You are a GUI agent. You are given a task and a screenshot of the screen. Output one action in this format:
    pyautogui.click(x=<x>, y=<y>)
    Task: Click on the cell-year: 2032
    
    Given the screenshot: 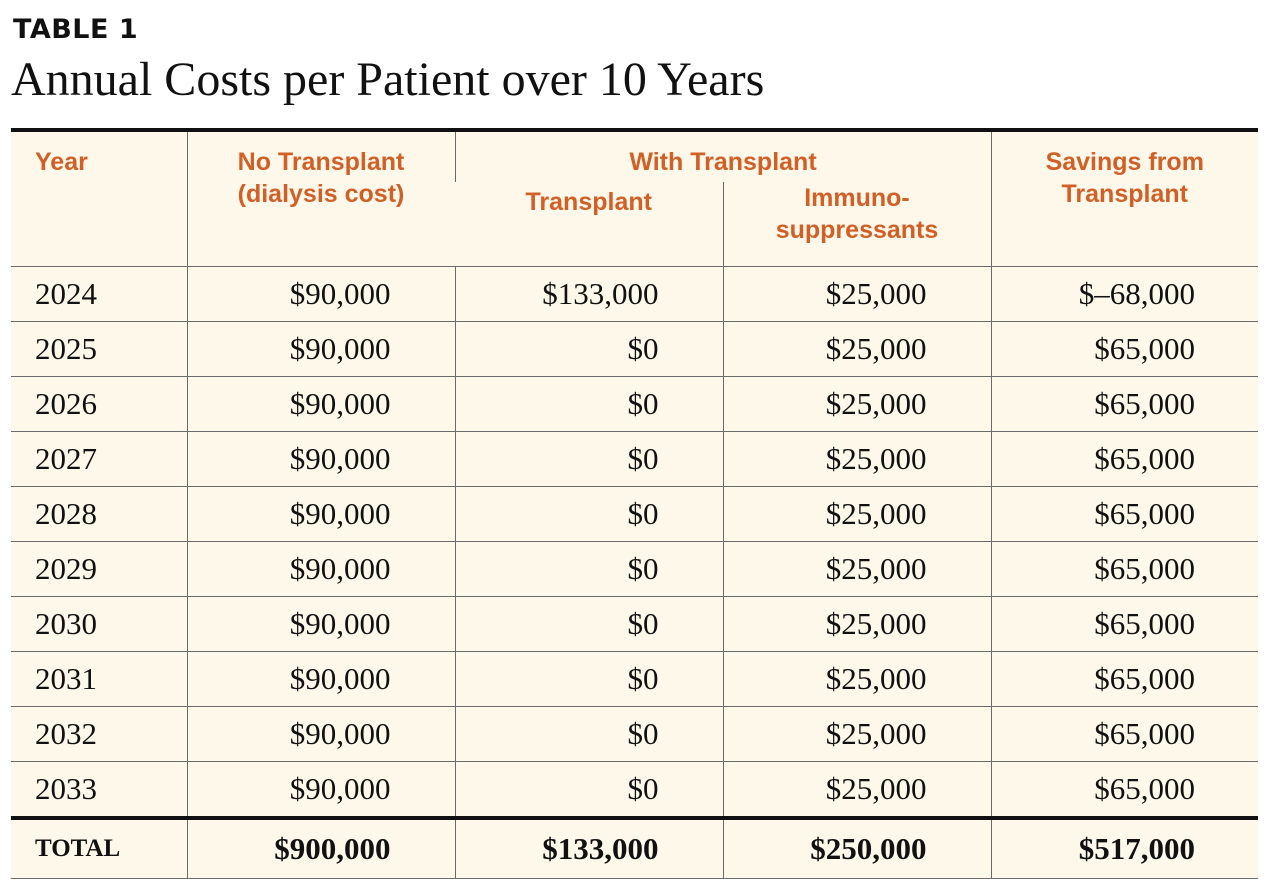 What is the action you would take?
    pyautogui.click(x=99, y=734)
    